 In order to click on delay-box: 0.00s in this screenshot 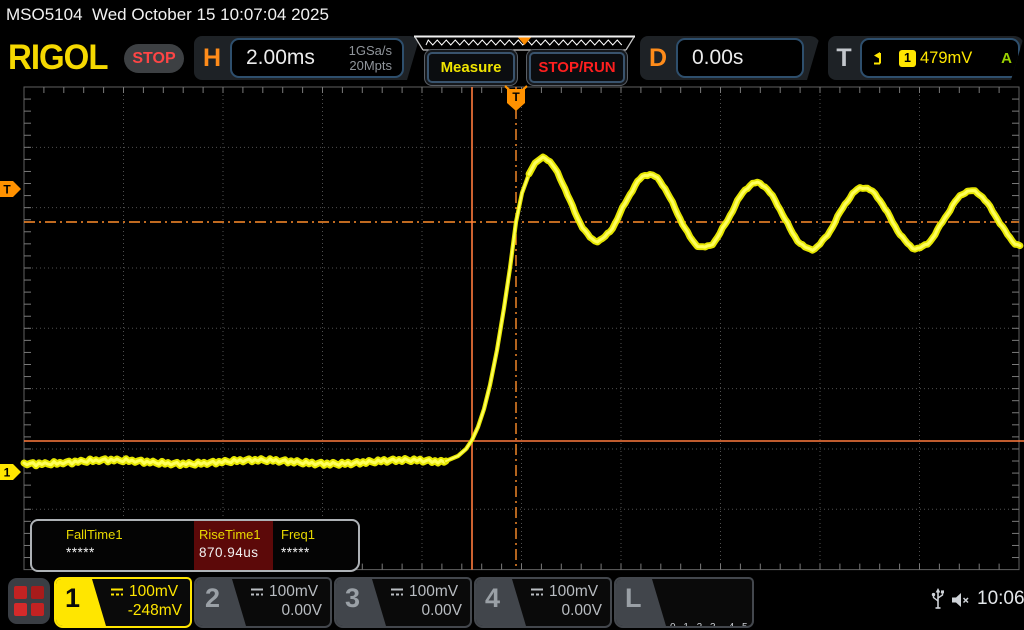, I will do `click(740, 58)`.